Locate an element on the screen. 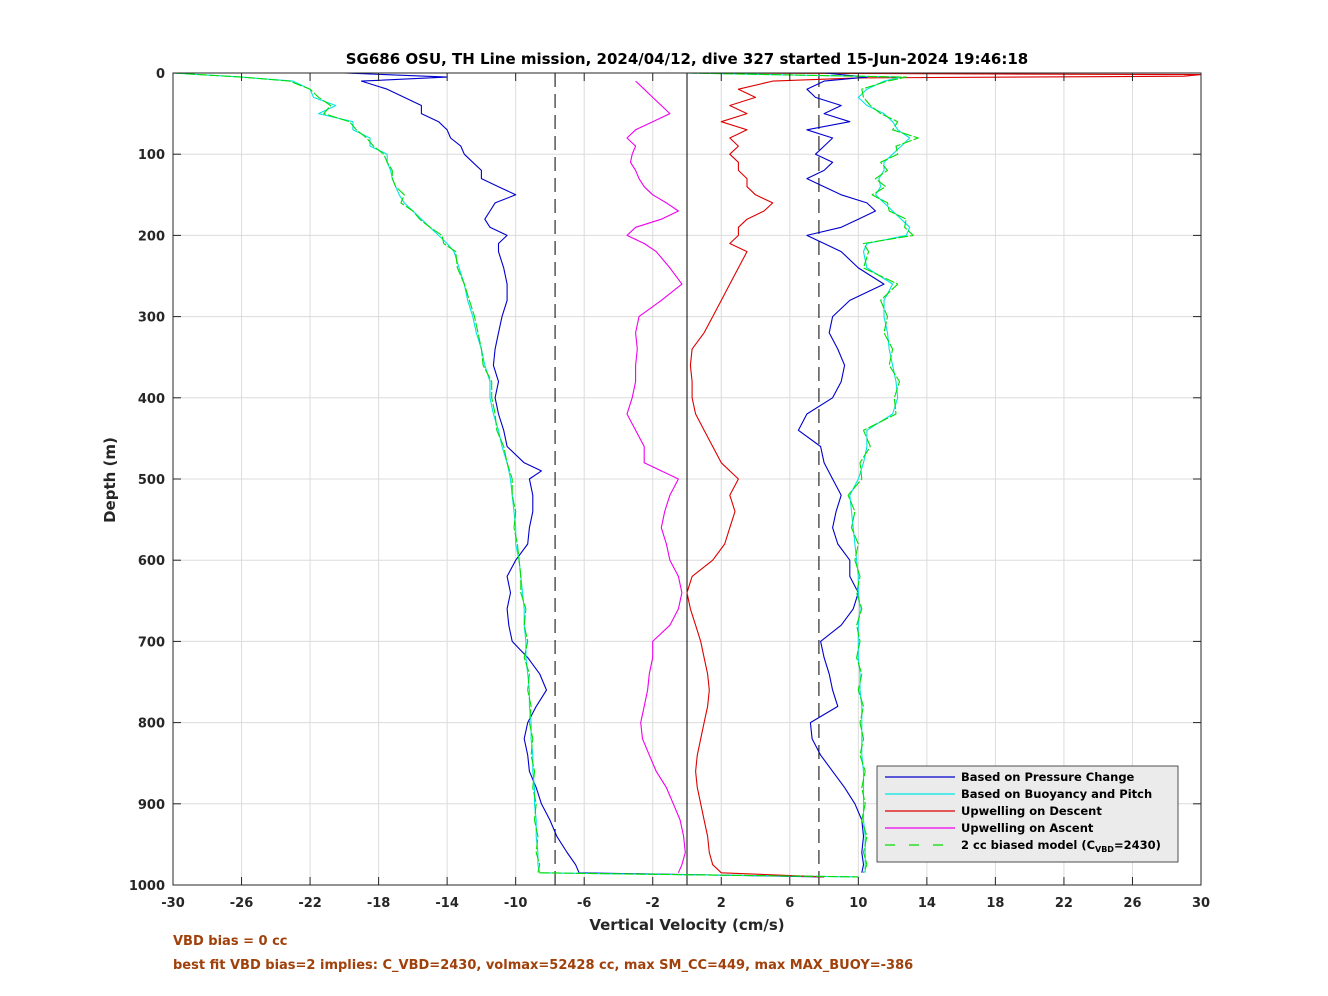  y-tick-label: 100 is located at coordinates (151, 155).